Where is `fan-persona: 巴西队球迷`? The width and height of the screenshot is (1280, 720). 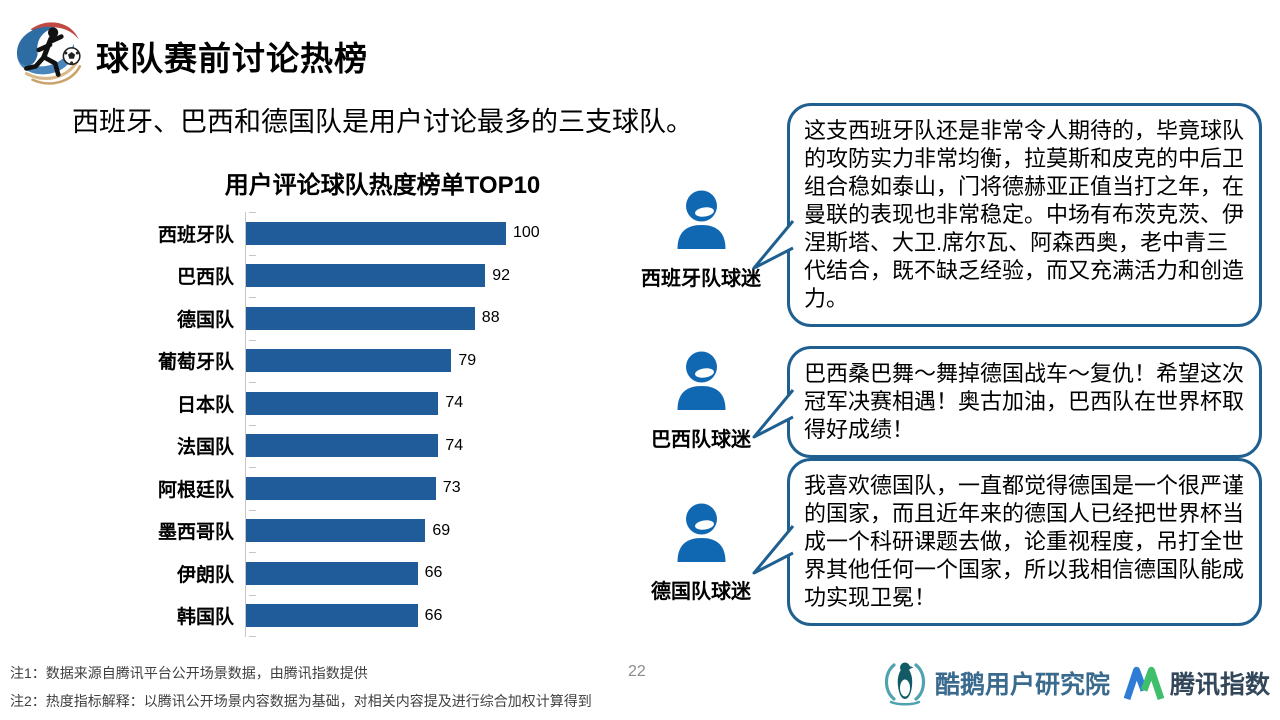 fan-persona: 巴西队球迷 is located at coordinates (701, 401).